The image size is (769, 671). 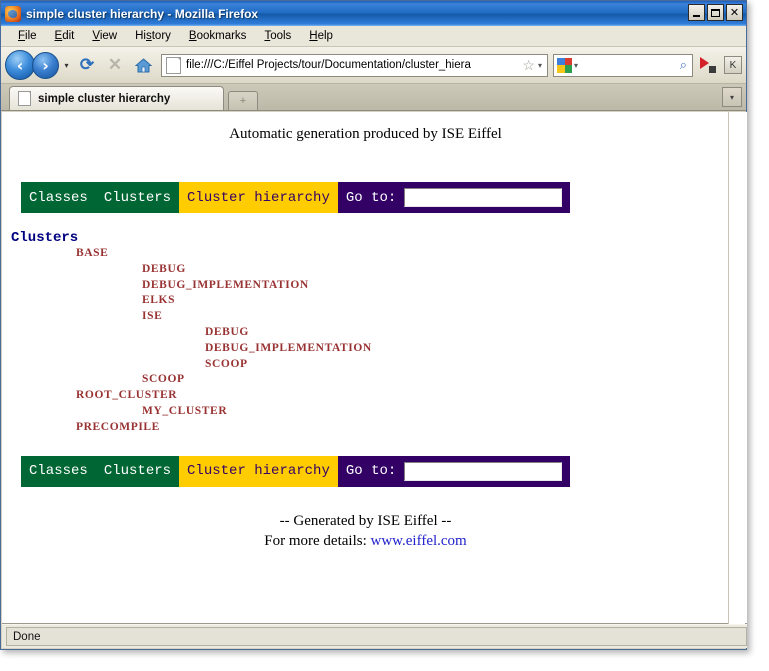 I want to click on status-bar: Done, so click(x=374, y=636).